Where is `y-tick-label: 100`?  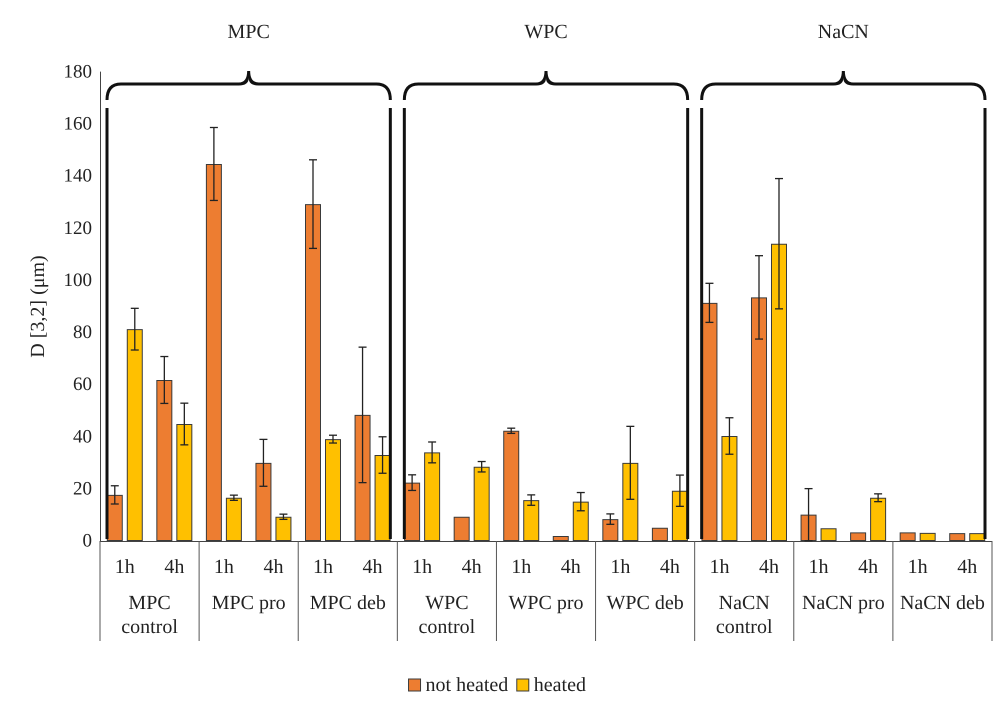 y-tick-label: 100 is located at coordinates (78, 280).